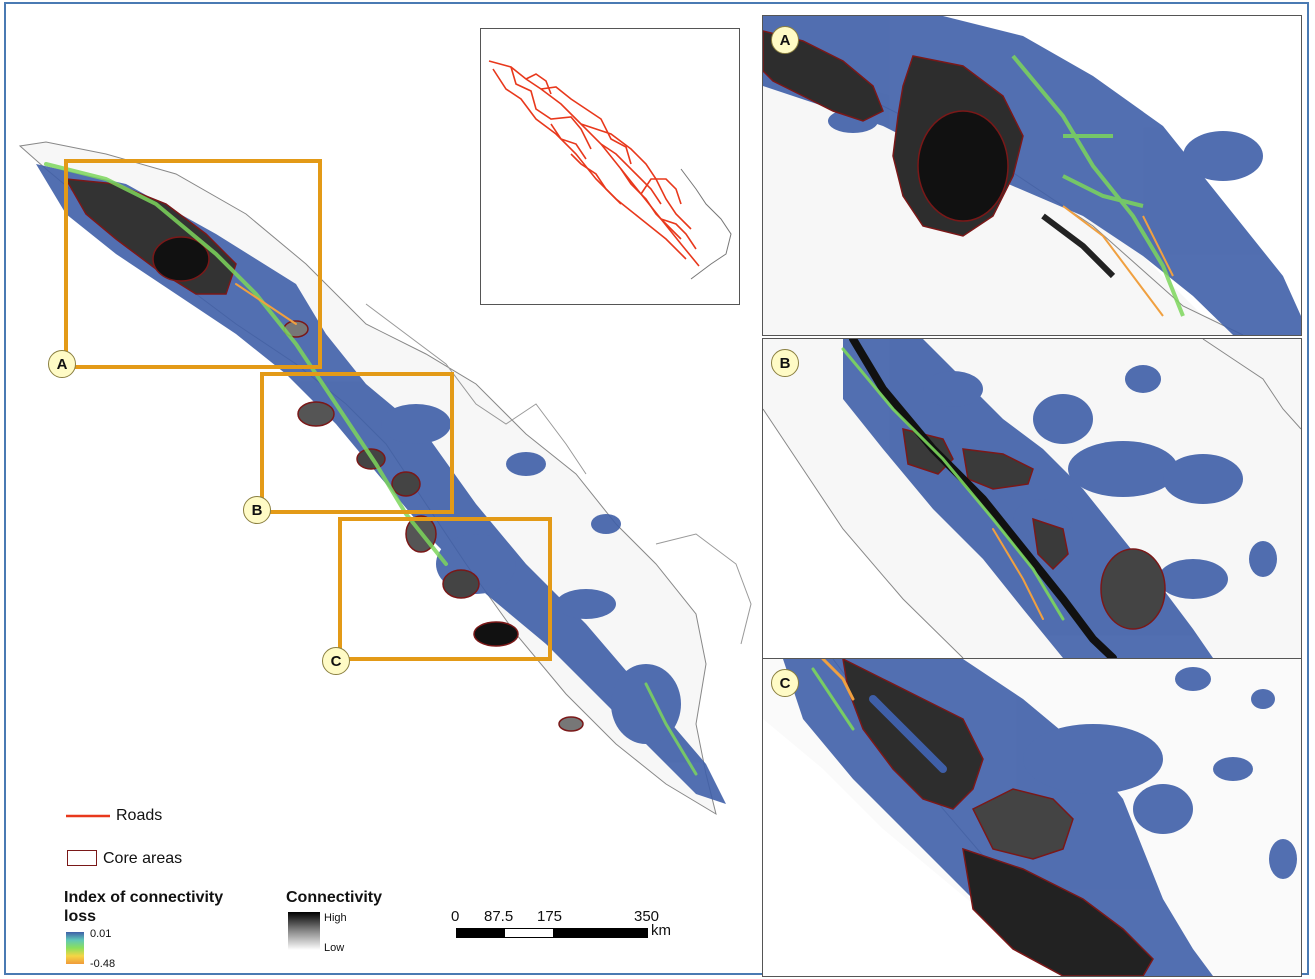 This screenshot has width=1315, height=979. What do you see at coordinates (785, 363) in the screenshot?
I see `marker-b-zoom: B` at bounding box center [785, 363].